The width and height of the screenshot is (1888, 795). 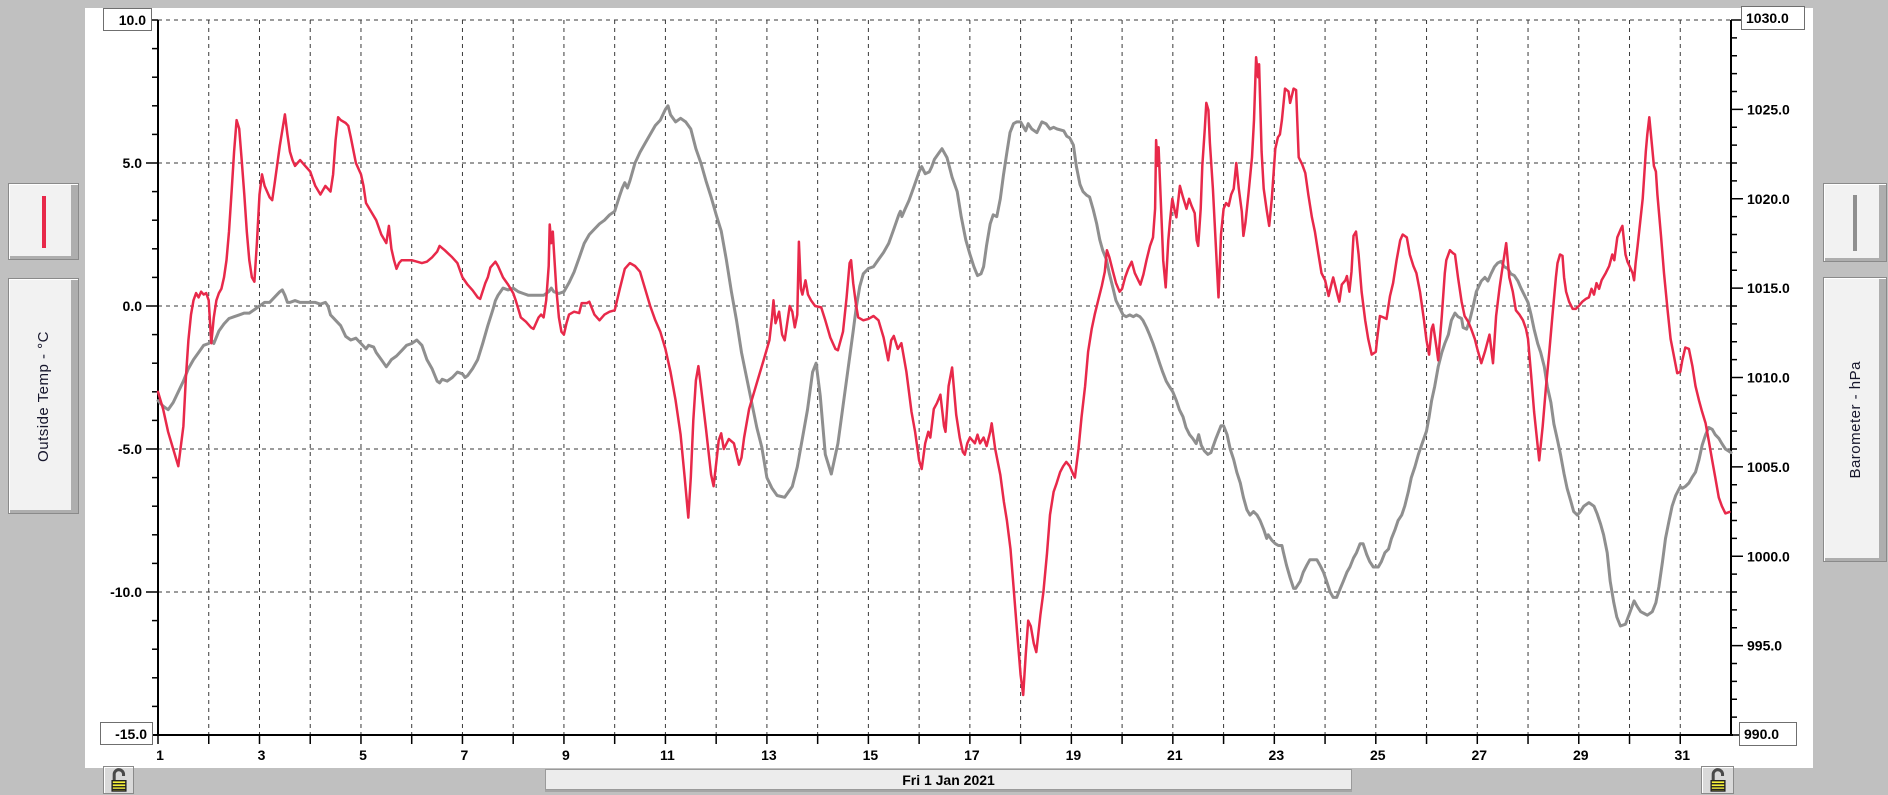 What do you see at coordinates (133, 163) in the screenshot?
I see `svg-text: 5.0` at bounding box center [133, 163].